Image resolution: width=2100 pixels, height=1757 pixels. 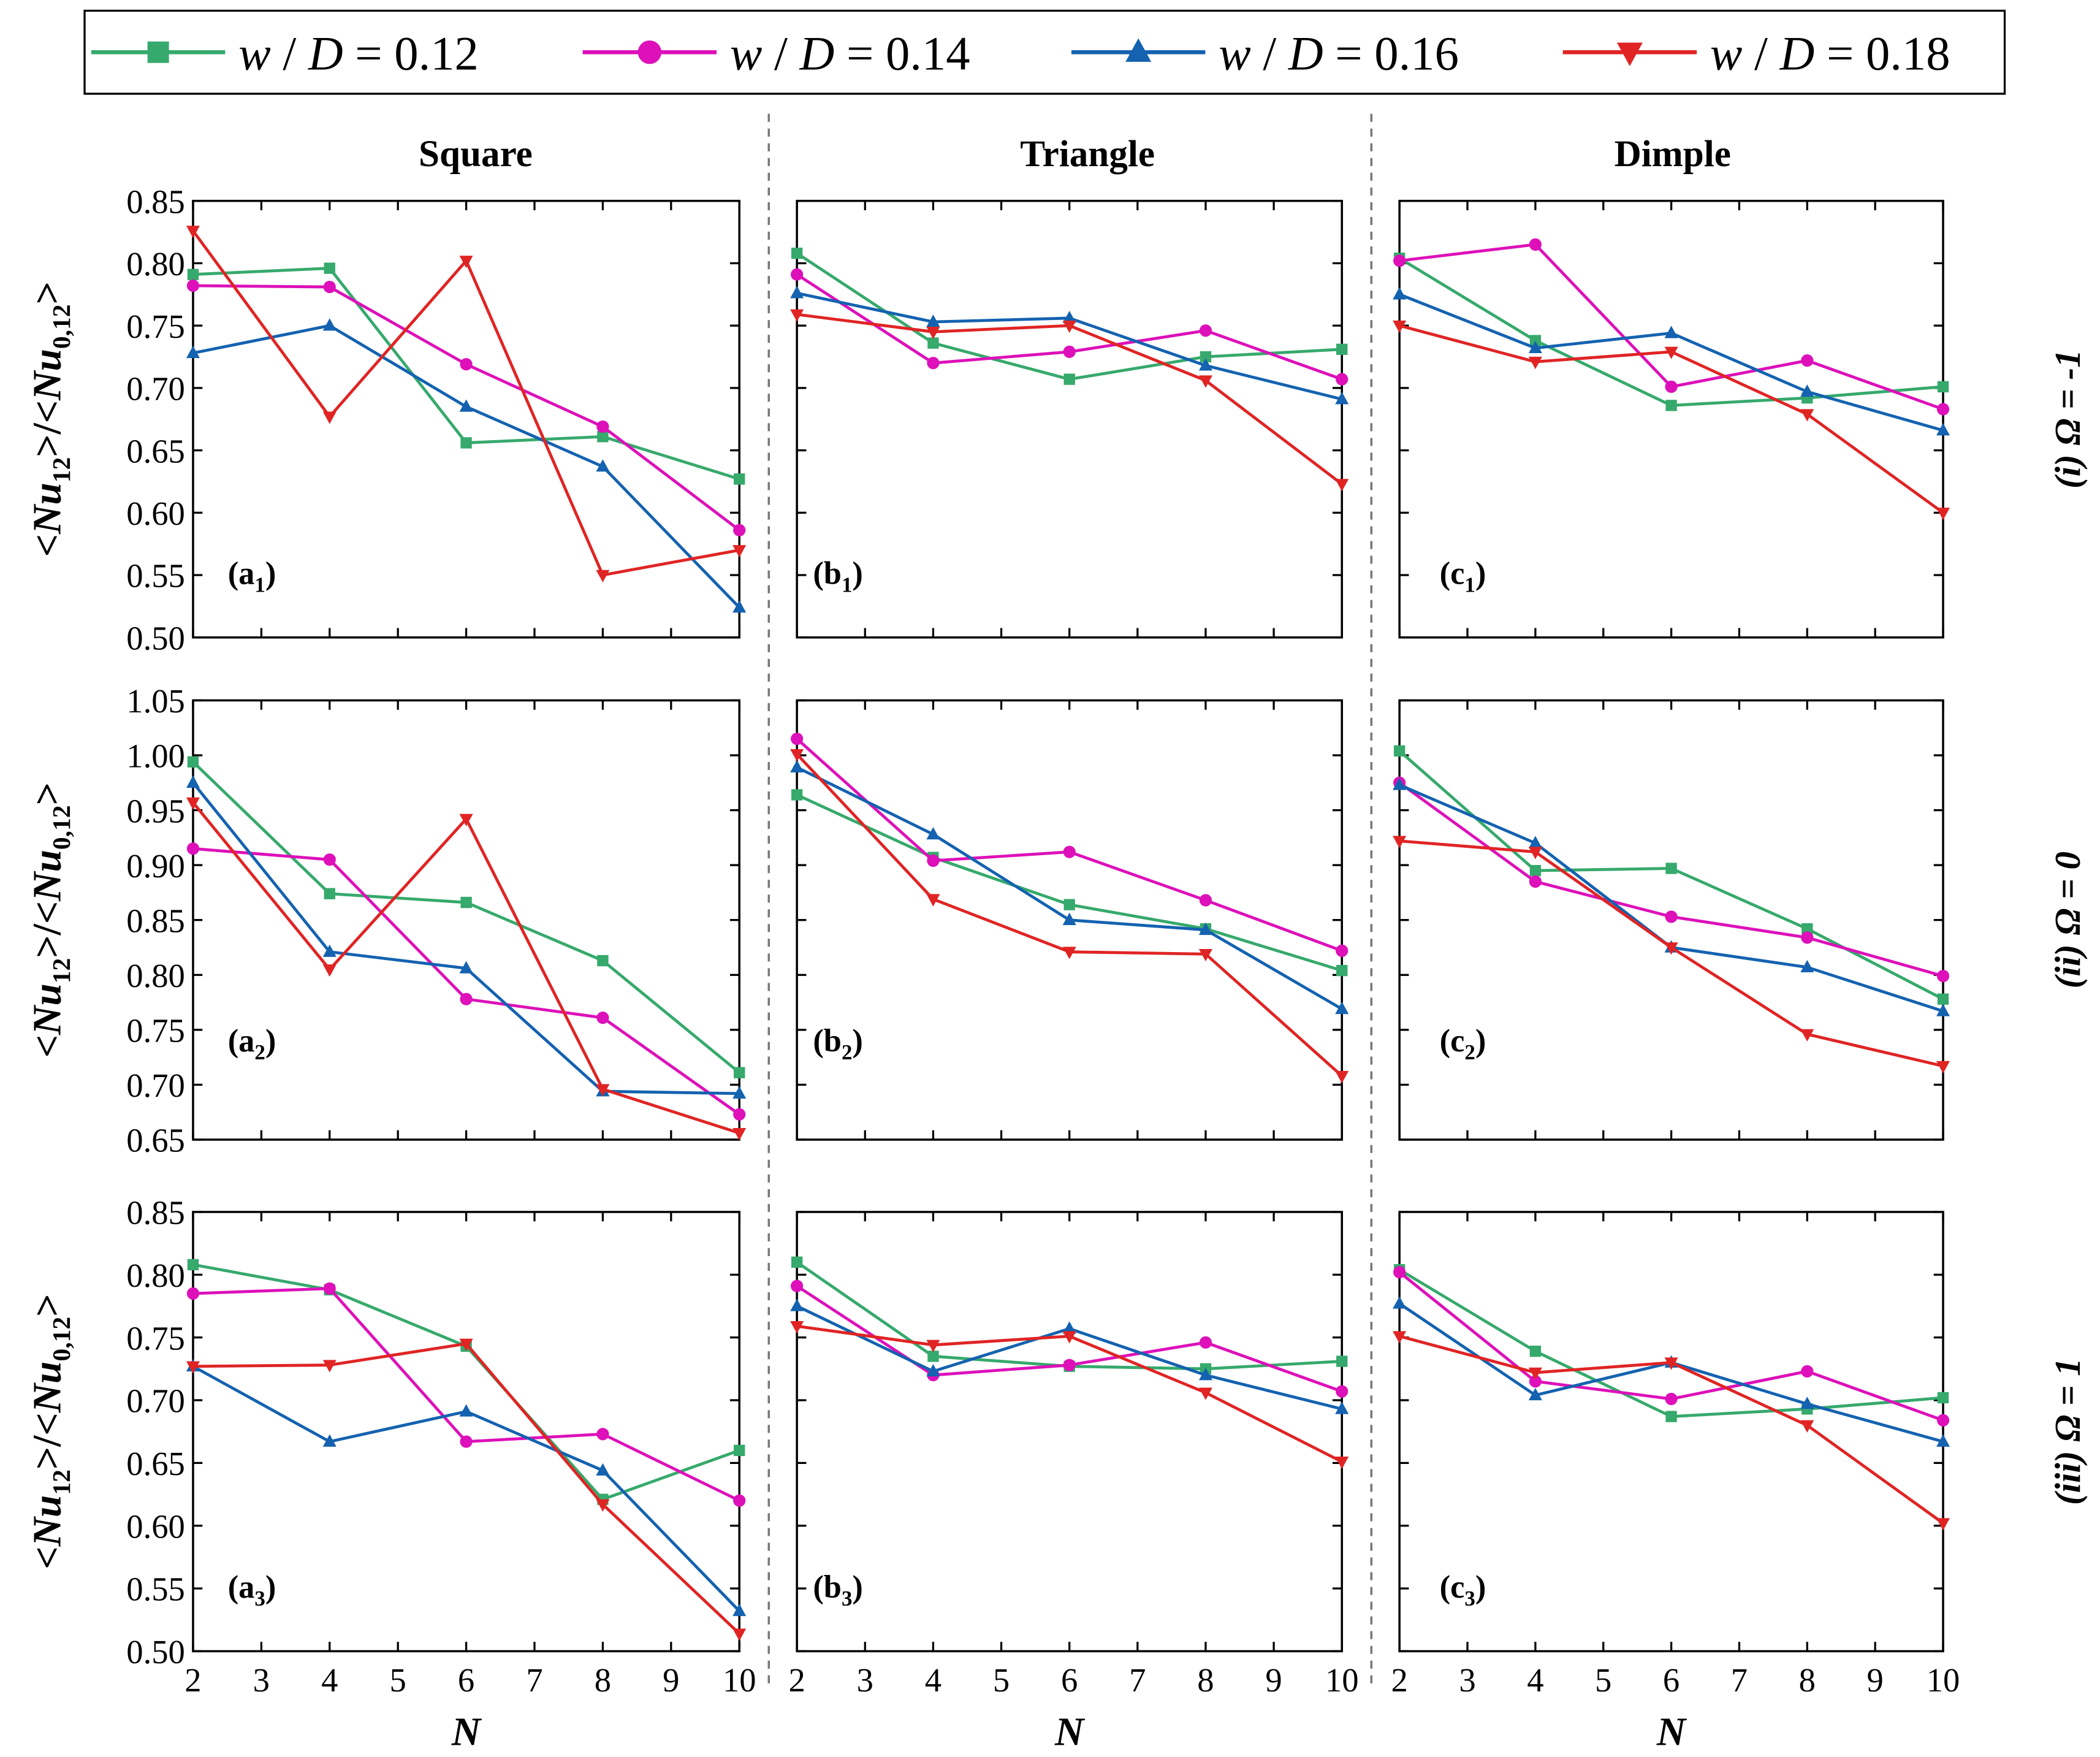 What do you see at coordinates (156, 756) in the screenshot?
I see `y-tick-label: 1.00` at bounding box center [156, 756].